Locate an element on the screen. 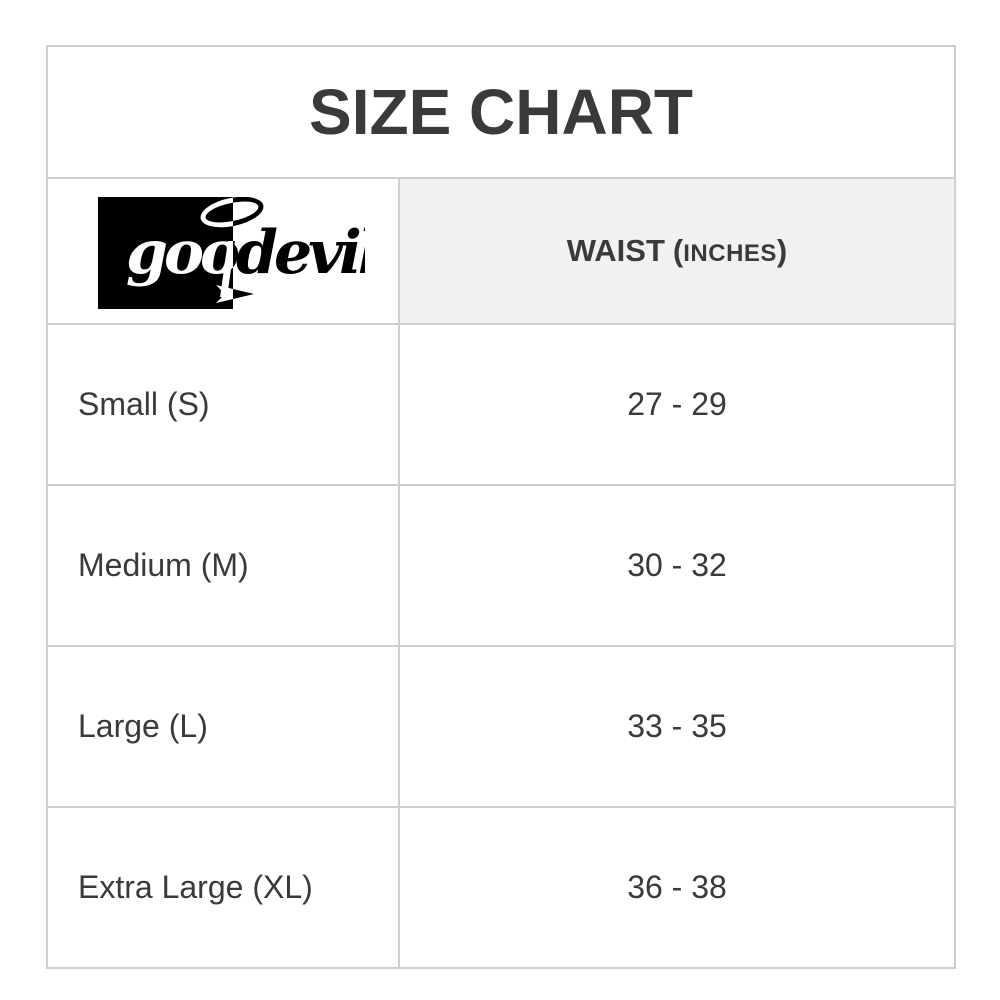 The image size is (1000, 1000). waist-header-open-paren: ( is located at coordinates (678, 250).